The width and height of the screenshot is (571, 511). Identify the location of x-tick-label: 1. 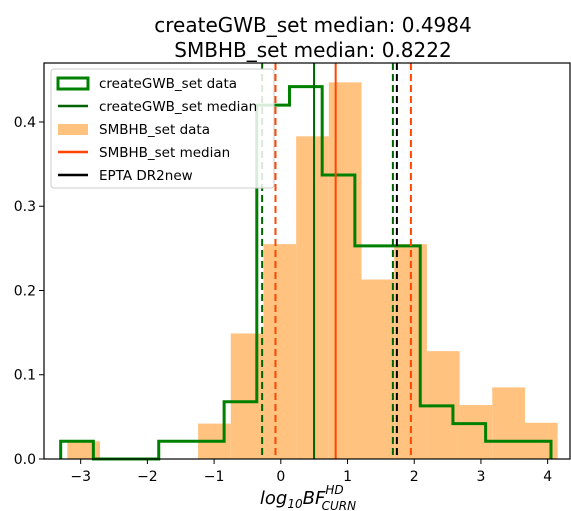
(347, 477).